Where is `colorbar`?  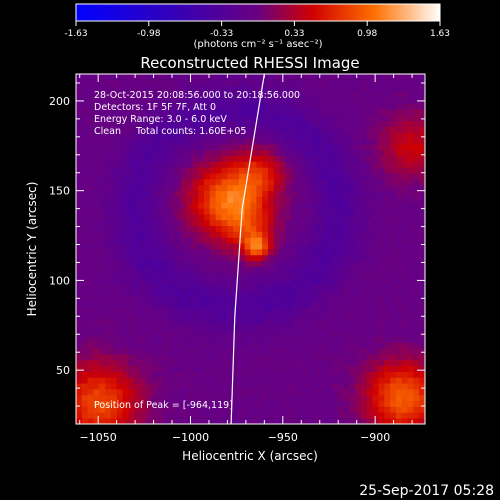
colorbar is located at coordinates (258, 12).